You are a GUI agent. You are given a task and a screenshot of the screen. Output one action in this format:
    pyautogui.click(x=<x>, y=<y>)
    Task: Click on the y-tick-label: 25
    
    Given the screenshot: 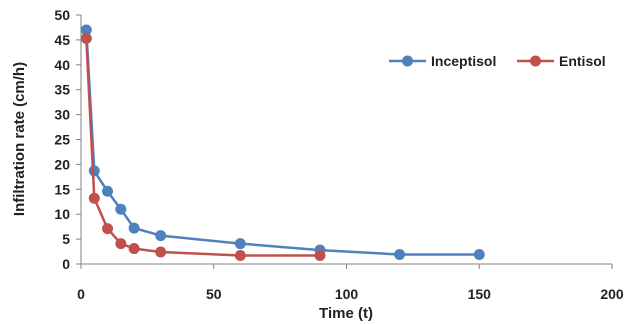 What is the action you would take?
    pyautogui.click(x=62, y=140)
    